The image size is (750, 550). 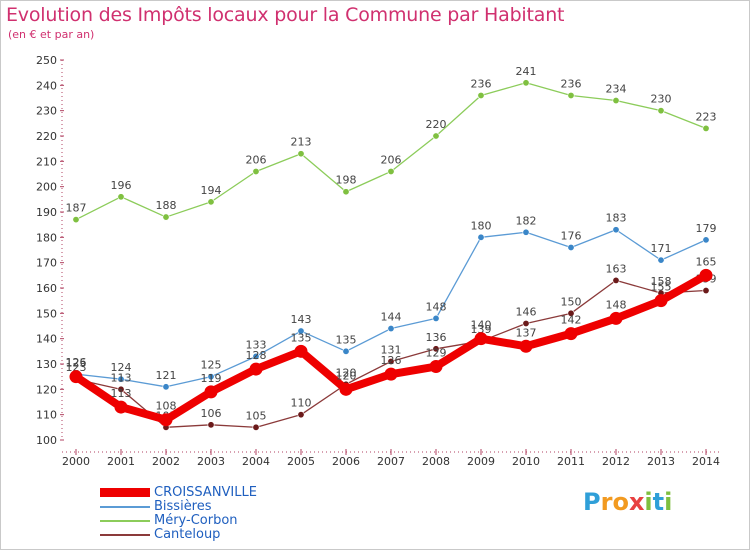 I want to click on data-label: 163, so click(x=616, y=268).